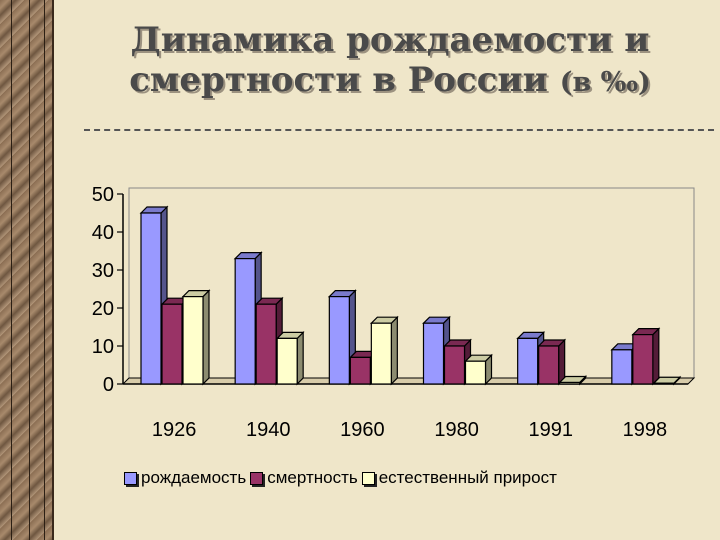 The width and height of the screenshot is (720, 540). I want to click on x-tick-label: 1998, so click(645, 430).